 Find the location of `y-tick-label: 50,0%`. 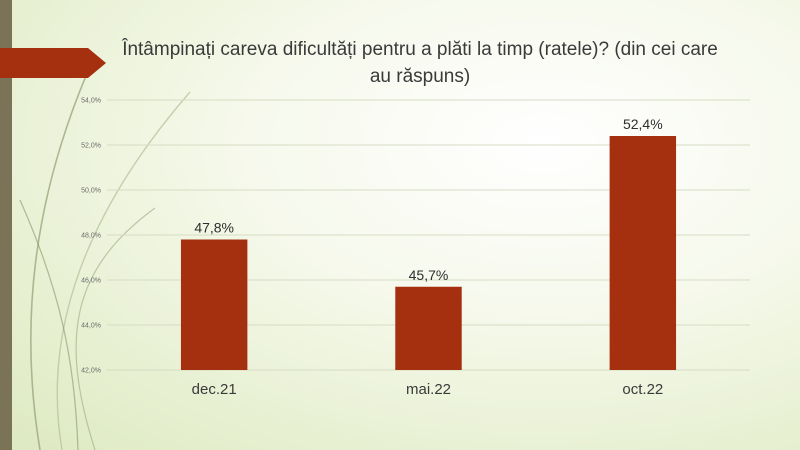

y-tick-label: 50,0% is located at coordinates (91, 191).